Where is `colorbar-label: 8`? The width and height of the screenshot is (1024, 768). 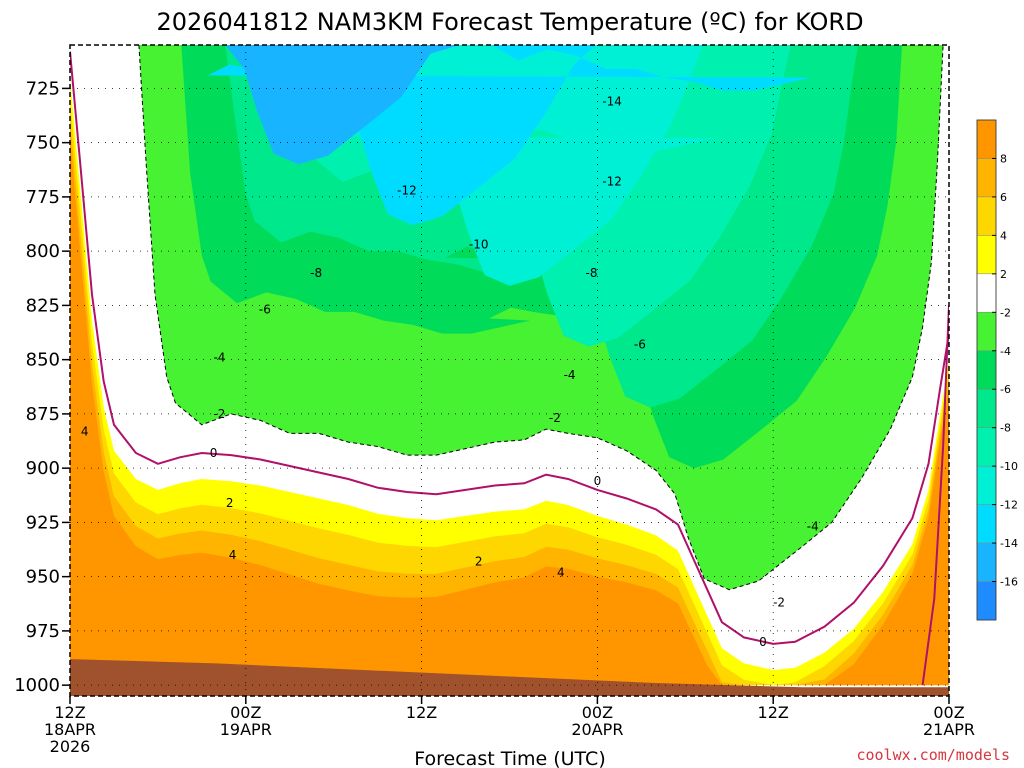 colorbar-label: 8 is located at coordinates (1003, 158).